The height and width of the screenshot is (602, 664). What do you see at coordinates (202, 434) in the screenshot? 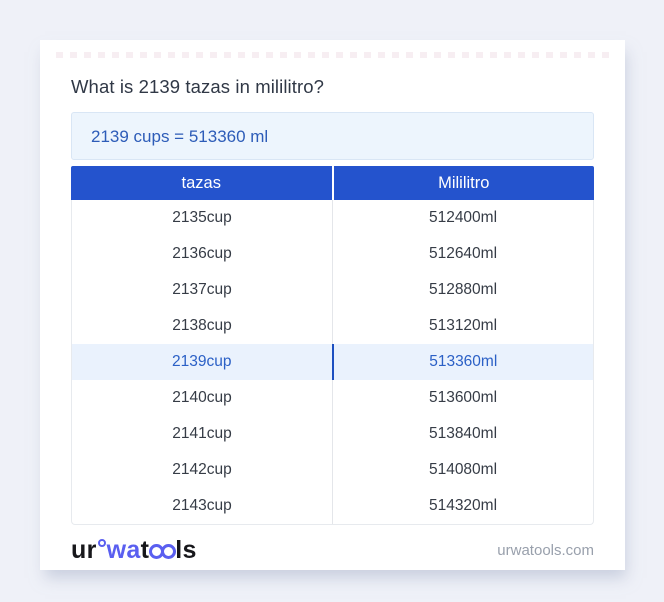
I see `tazas-cell: 2141cup` at bounding box center [202, 434].